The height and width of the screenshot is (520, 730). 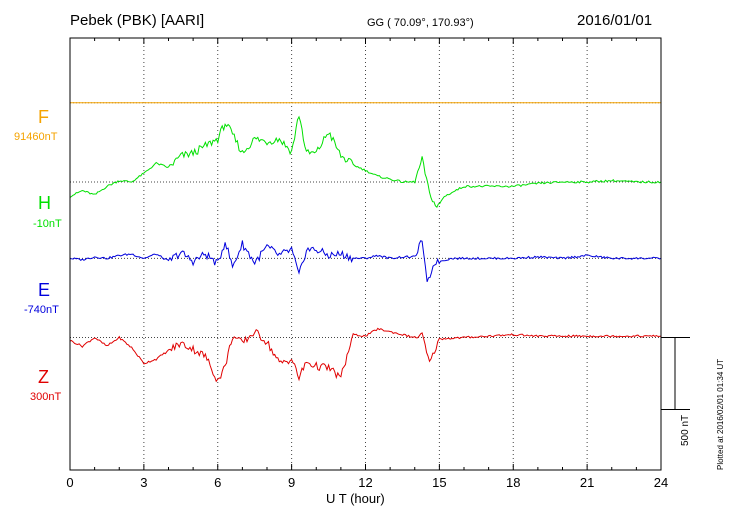 I want to click on series-e-line, so click(x=365, y=261).